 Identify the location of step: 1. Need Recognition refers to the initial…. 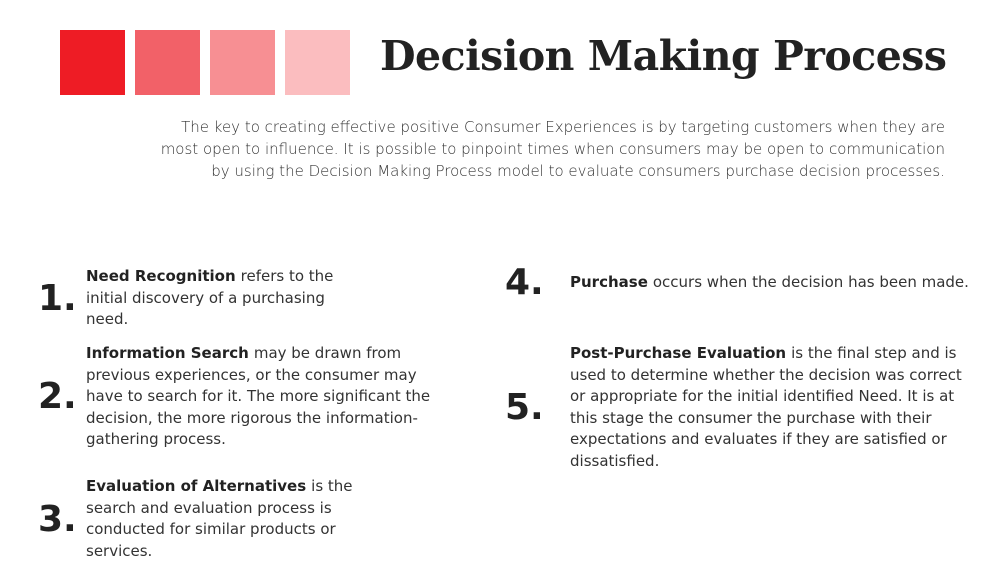
(204, 298).